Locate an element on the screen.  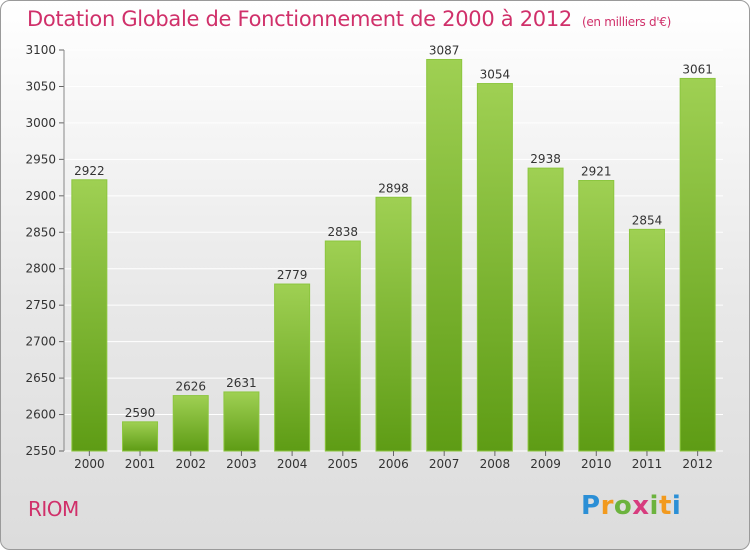
data-label-2004: 2779 is located at coordinates (292, 275).